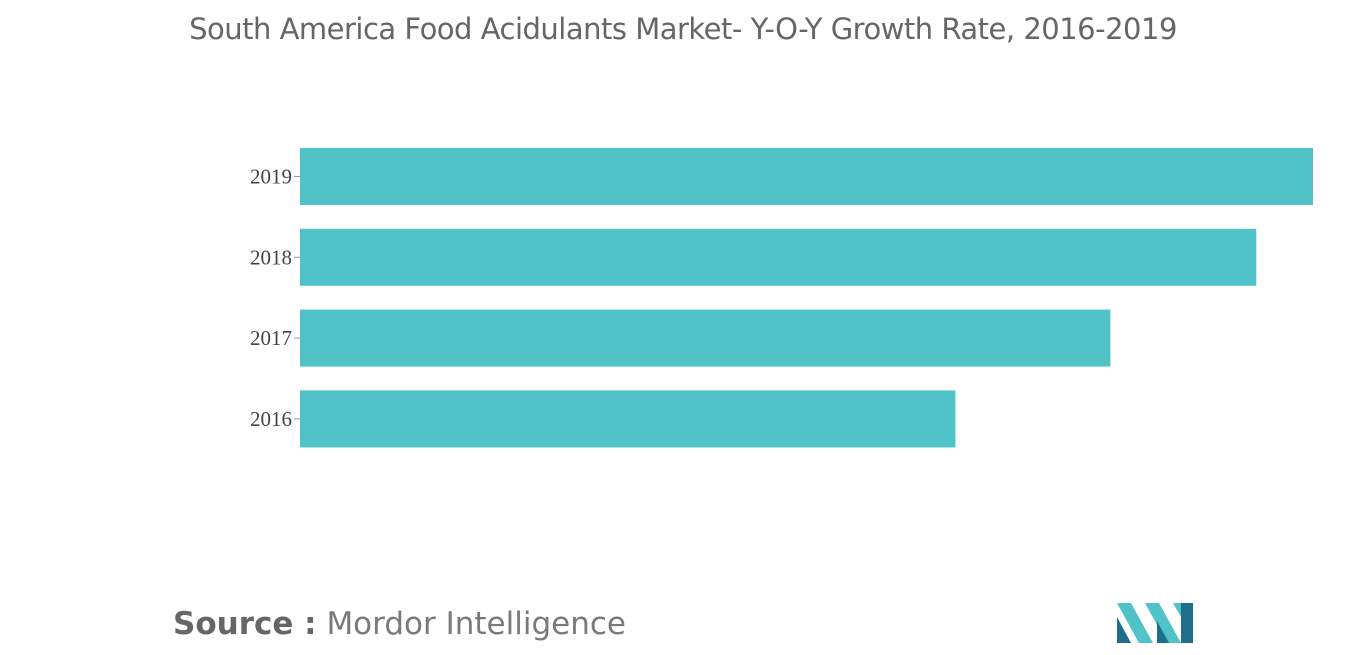 Image resolution: width=1366 pixels, height=655 pixels. Describe the element at coordinates (476, 624) in the screenshot. I see `source-value: Mordor Intelligence` at that location.